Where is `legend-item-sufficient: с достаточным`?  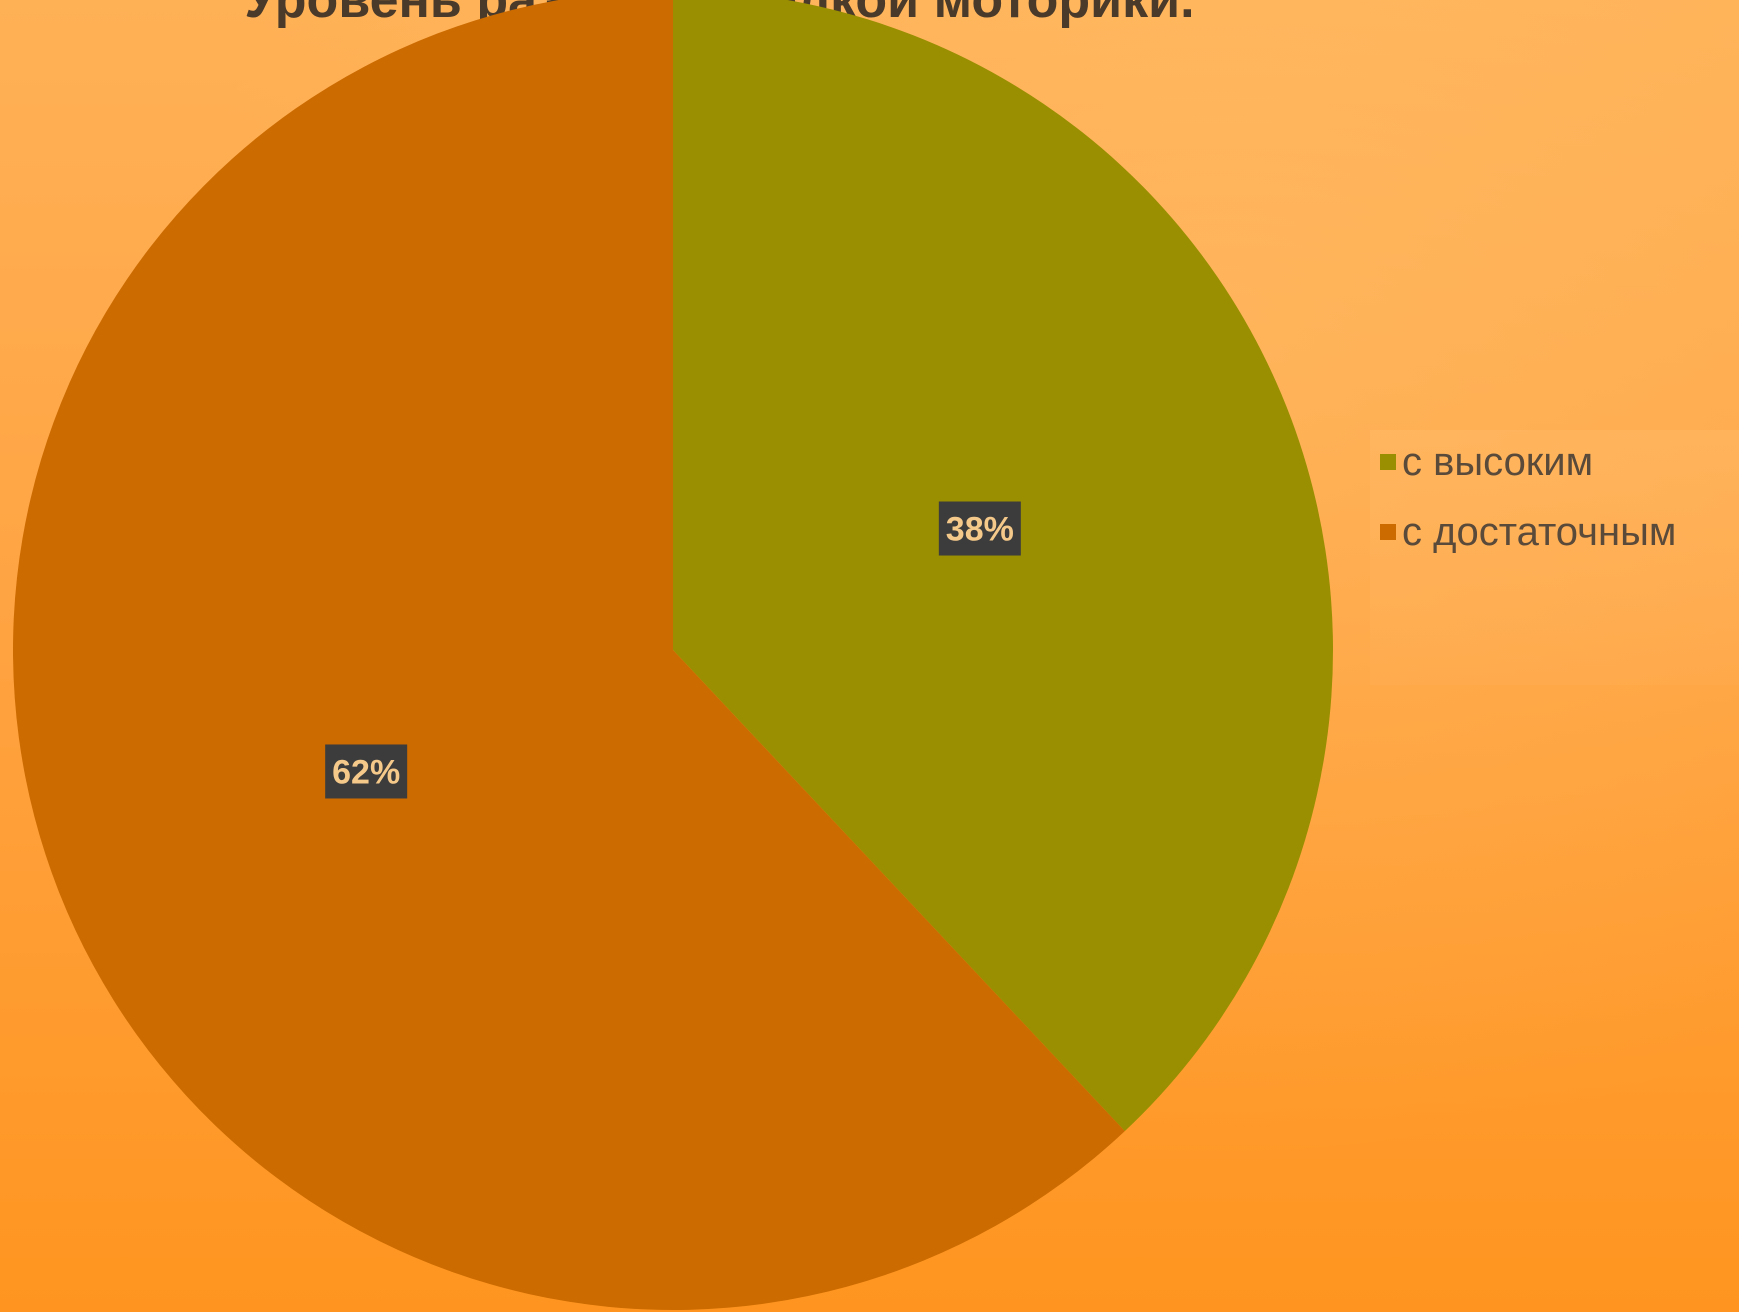 legend-item-sufficient: с достаточным is located at coordinates (1528, 532).